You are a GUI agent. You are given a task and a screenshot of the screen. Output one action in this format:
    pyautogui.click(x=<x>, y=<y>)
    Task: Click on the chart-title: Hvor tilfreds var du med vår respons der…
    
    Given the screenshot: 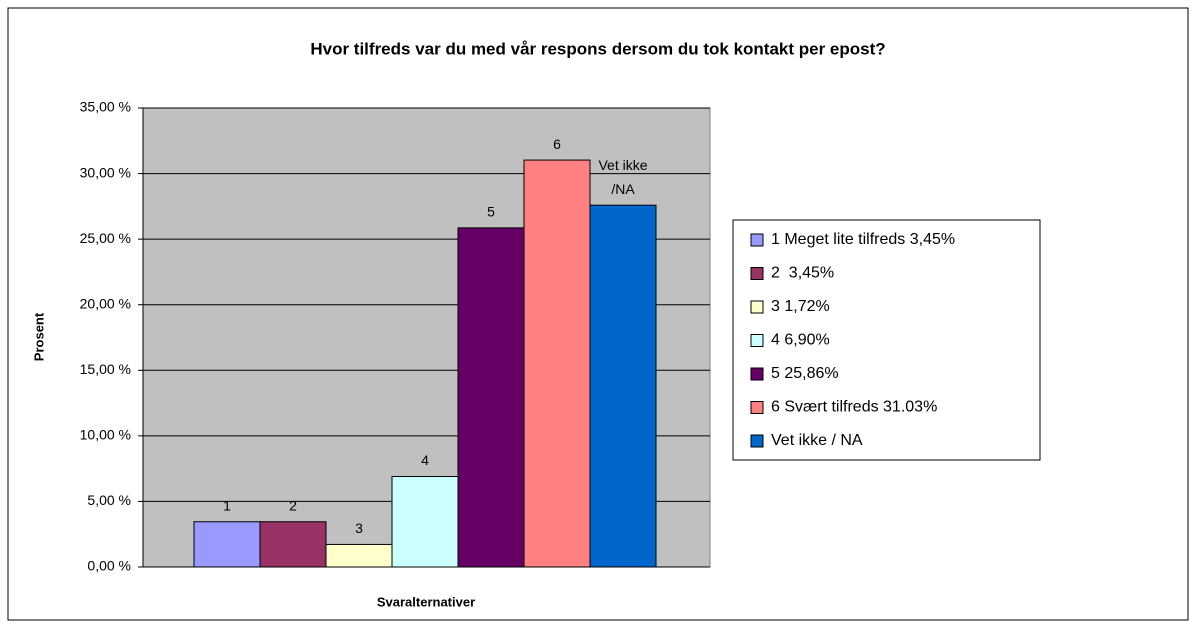 What is the action you would take?
    pyautogui.click(x=597, y=48)
    